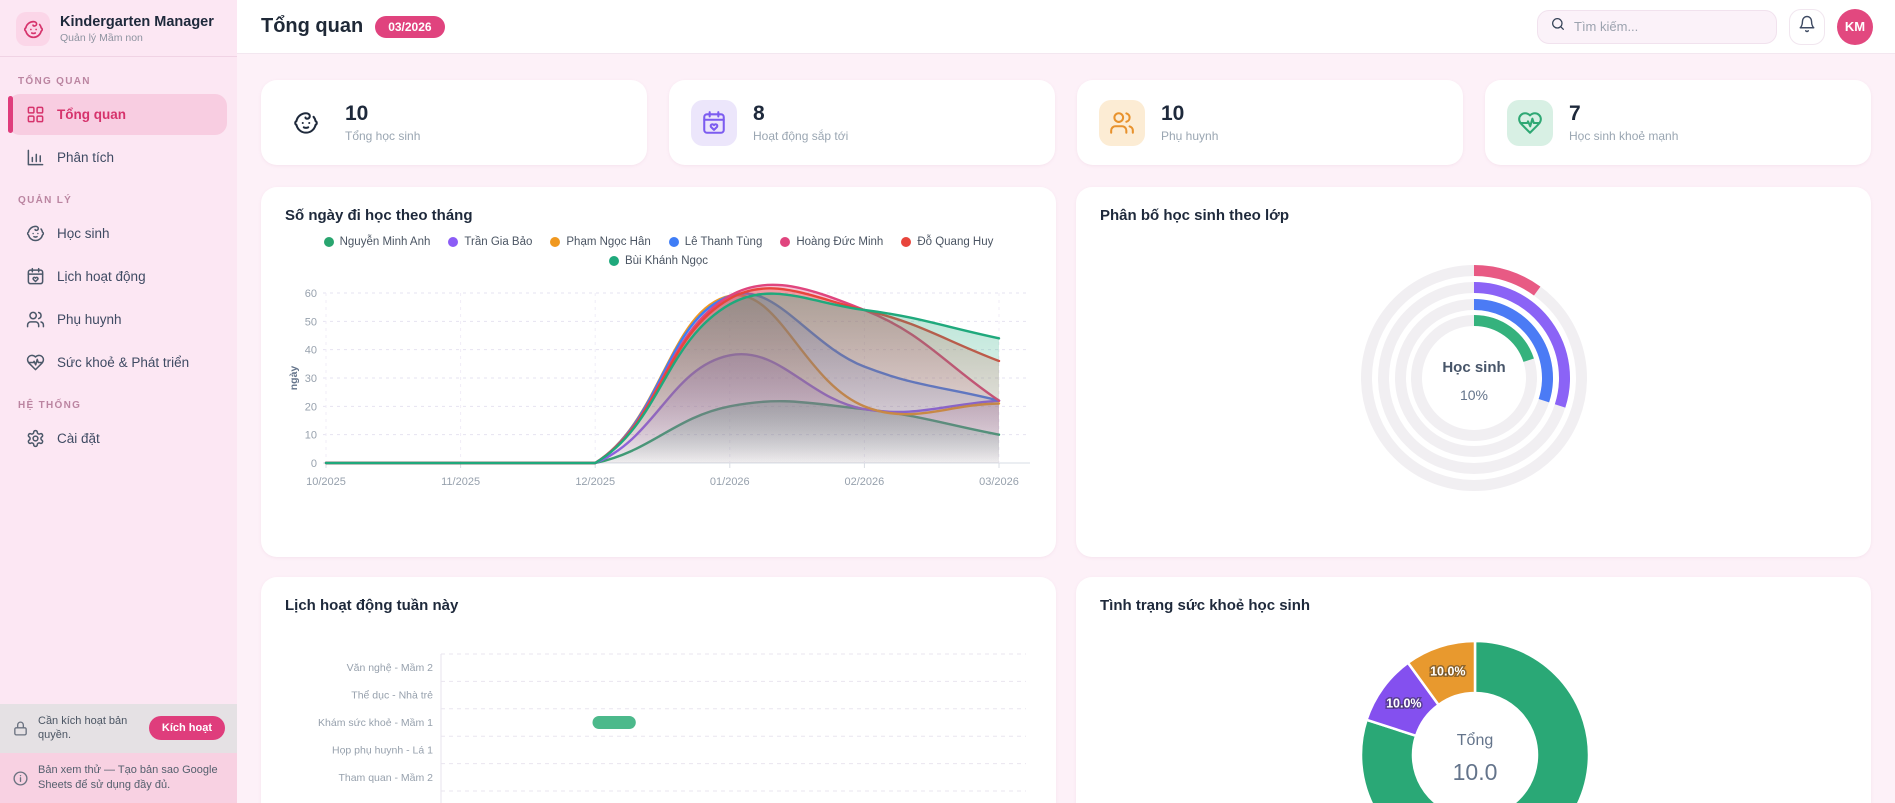 This screenshot has height=803, width=1895. Describe the element at coordinates (50, 405) in the screenshot. I see `sidebar-section-label: HỆ THỐNG` at that location.